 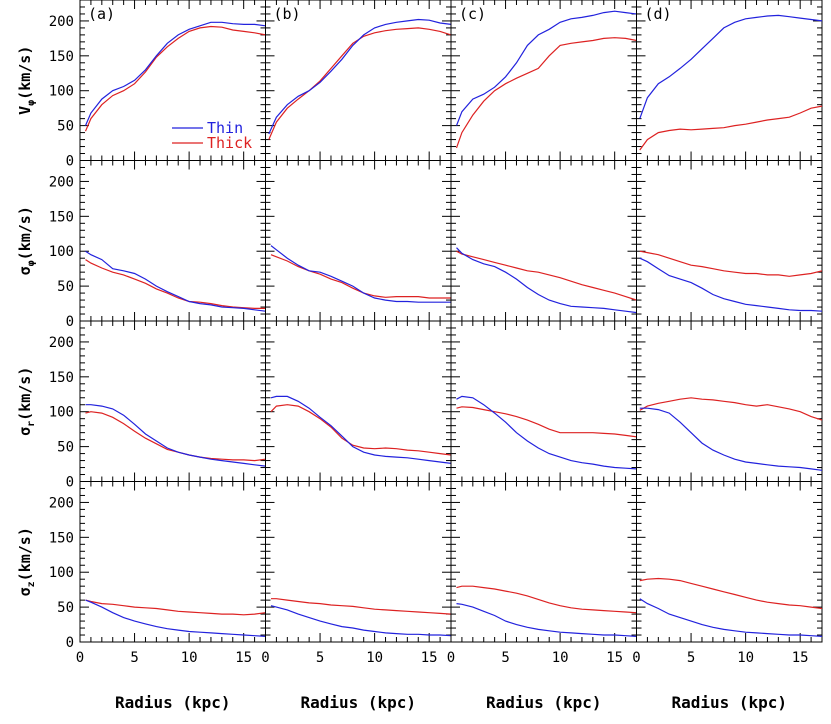 I want to click on y-axis-label-subscript: z, so click(x=31, y=584).